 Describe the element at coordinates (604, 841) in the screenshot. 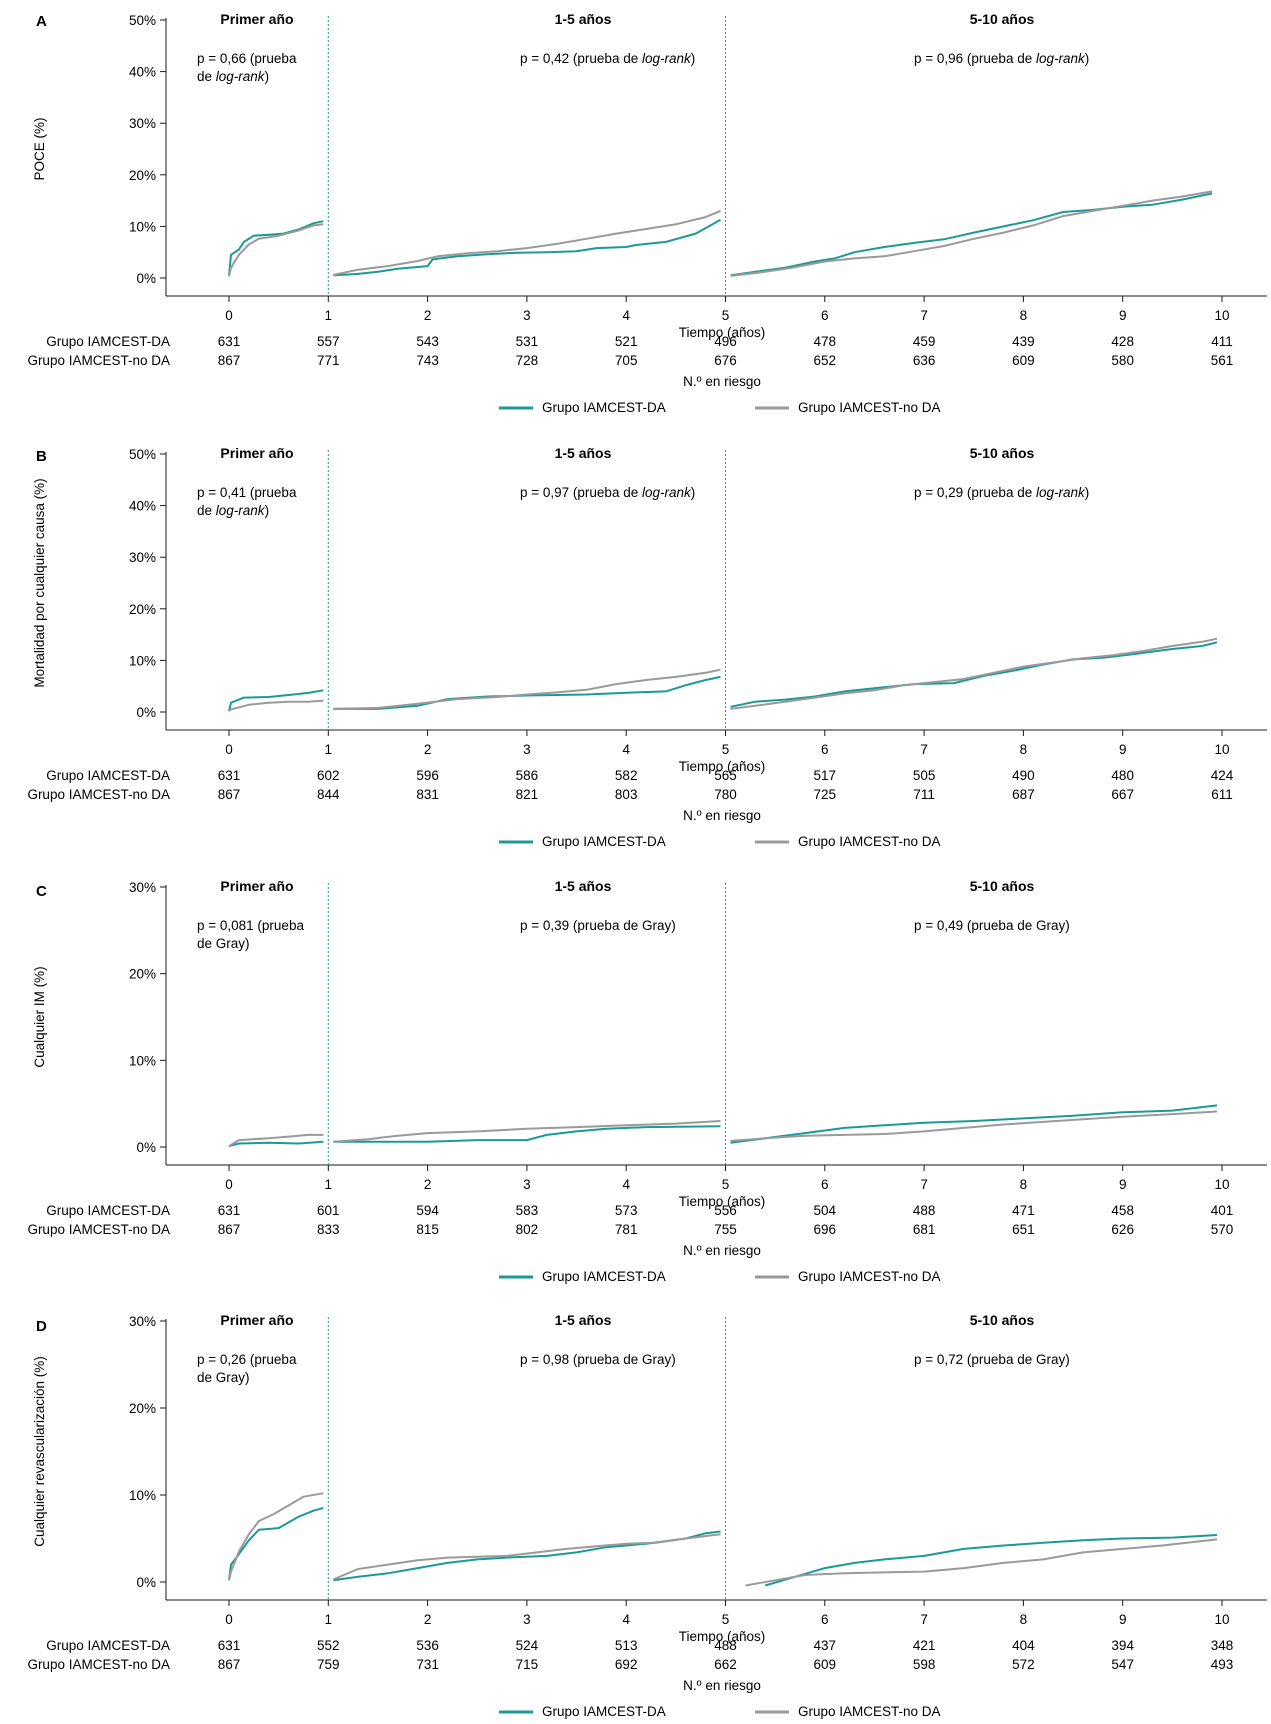

I see `legend-label-da: Grupo IAMCEST-DA` at that location.